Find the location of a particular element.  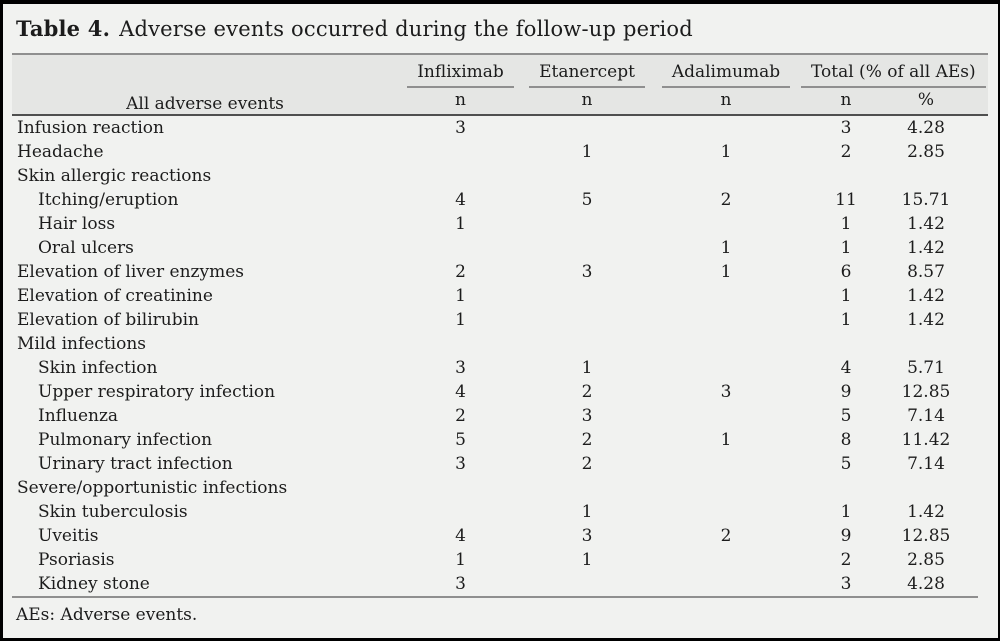

column-header-adalimumab: Adalimumab is located at coordinates (726, 71).